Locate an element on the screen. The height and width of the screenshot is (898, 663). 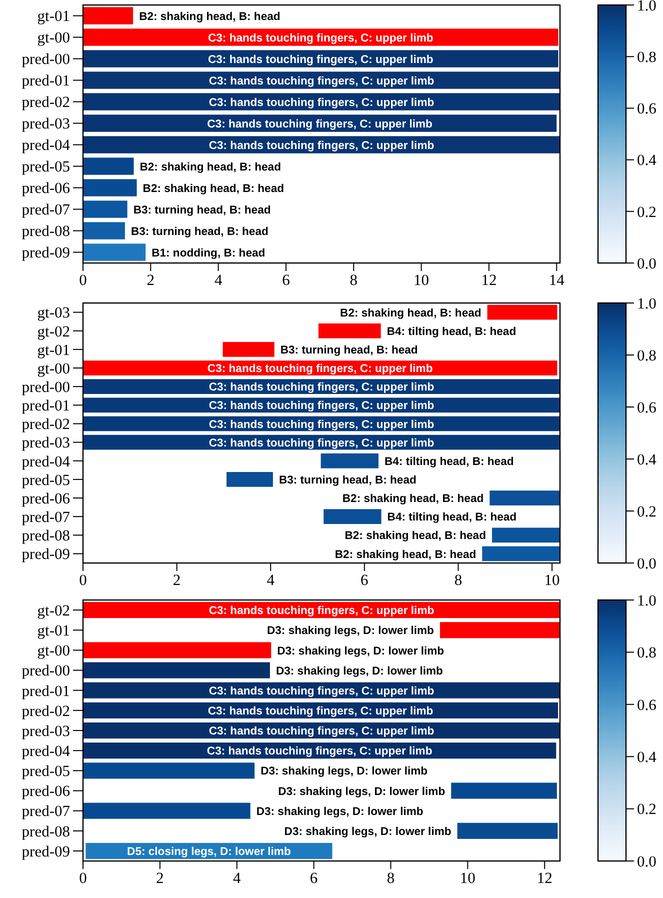
color-bar-label: 0.2 is located at coordinates (646, 809).